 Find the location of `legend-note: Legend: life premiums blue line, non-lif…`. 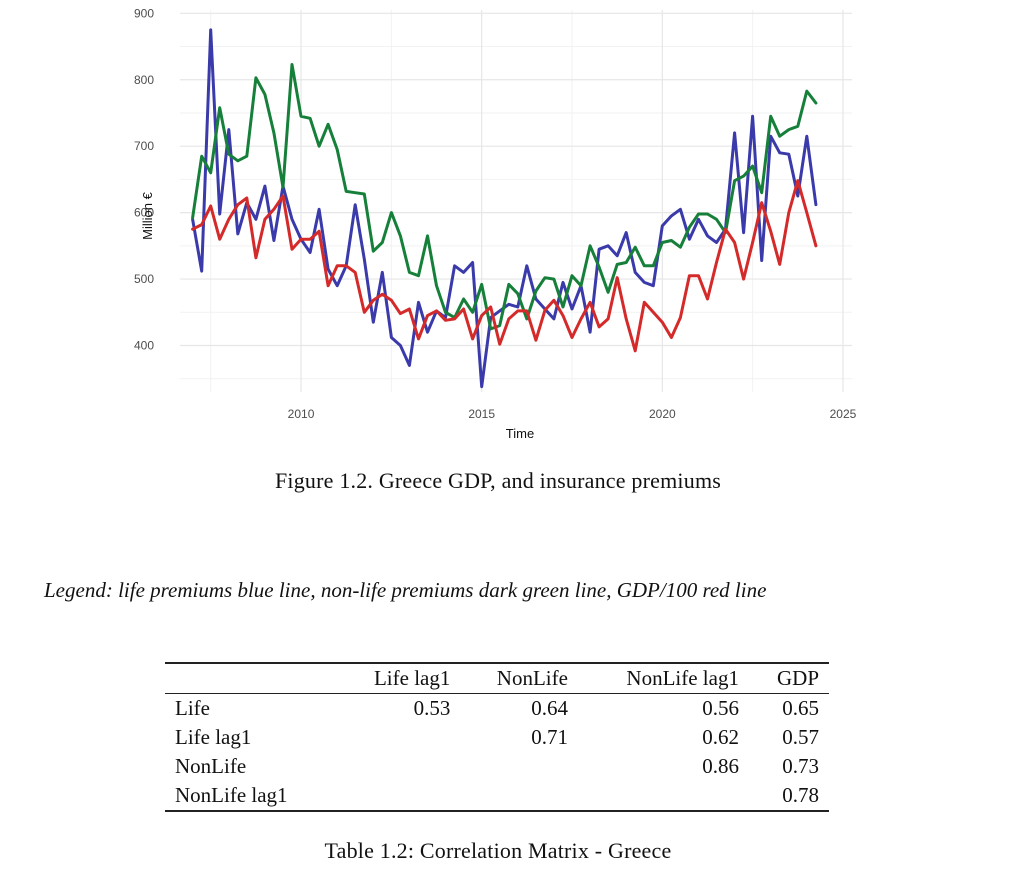

legend-note: Legend: life premiums blue line, non-lif… is located at coordinates (405, 590).